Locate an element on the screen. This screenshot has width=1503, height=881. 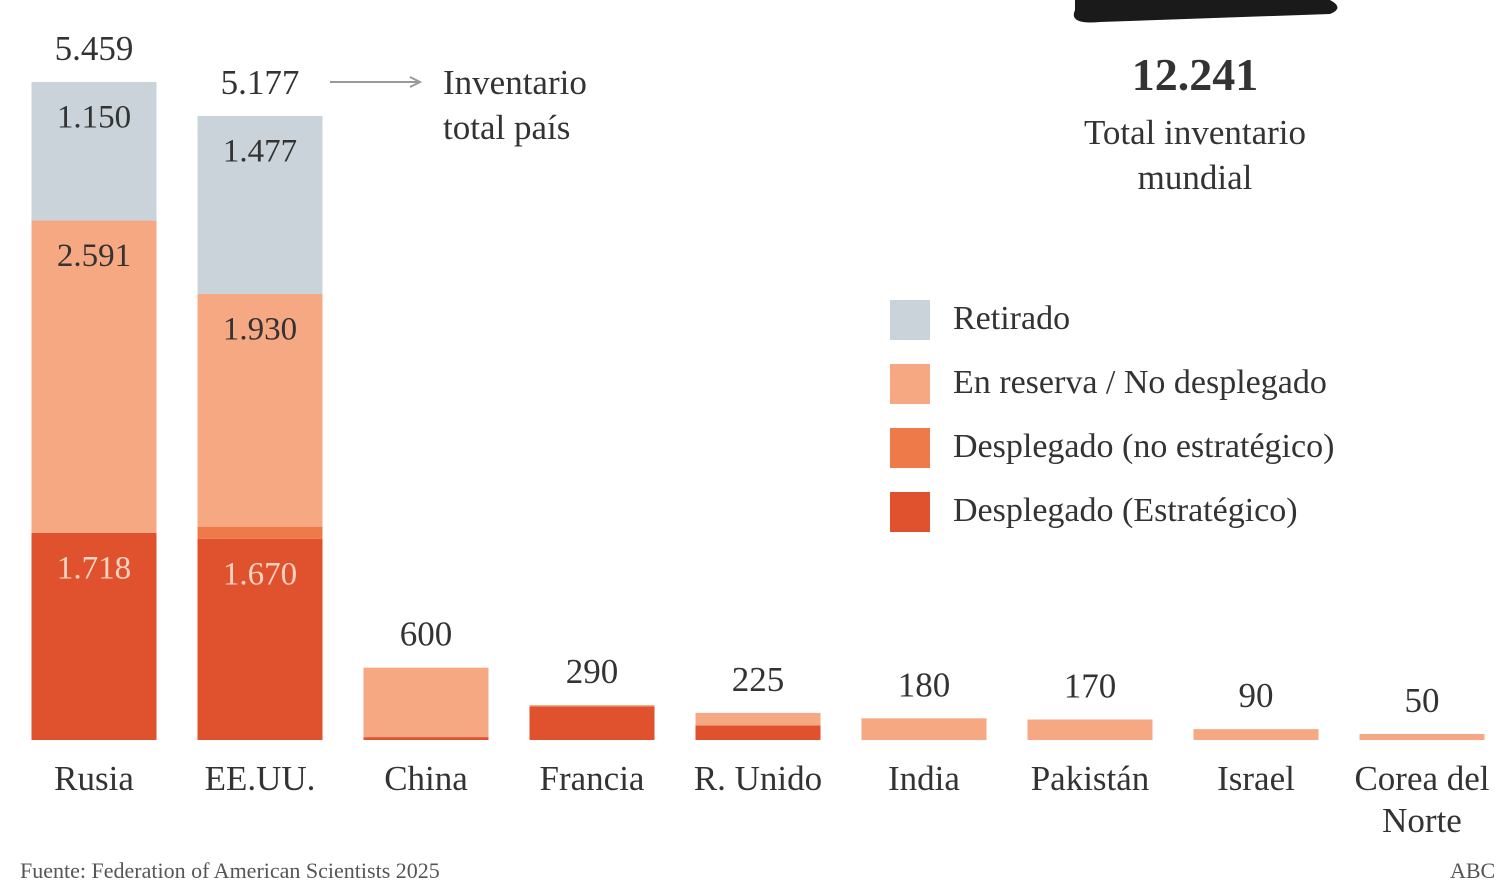
total-label: 50 is located at coordinates (1422, 700).